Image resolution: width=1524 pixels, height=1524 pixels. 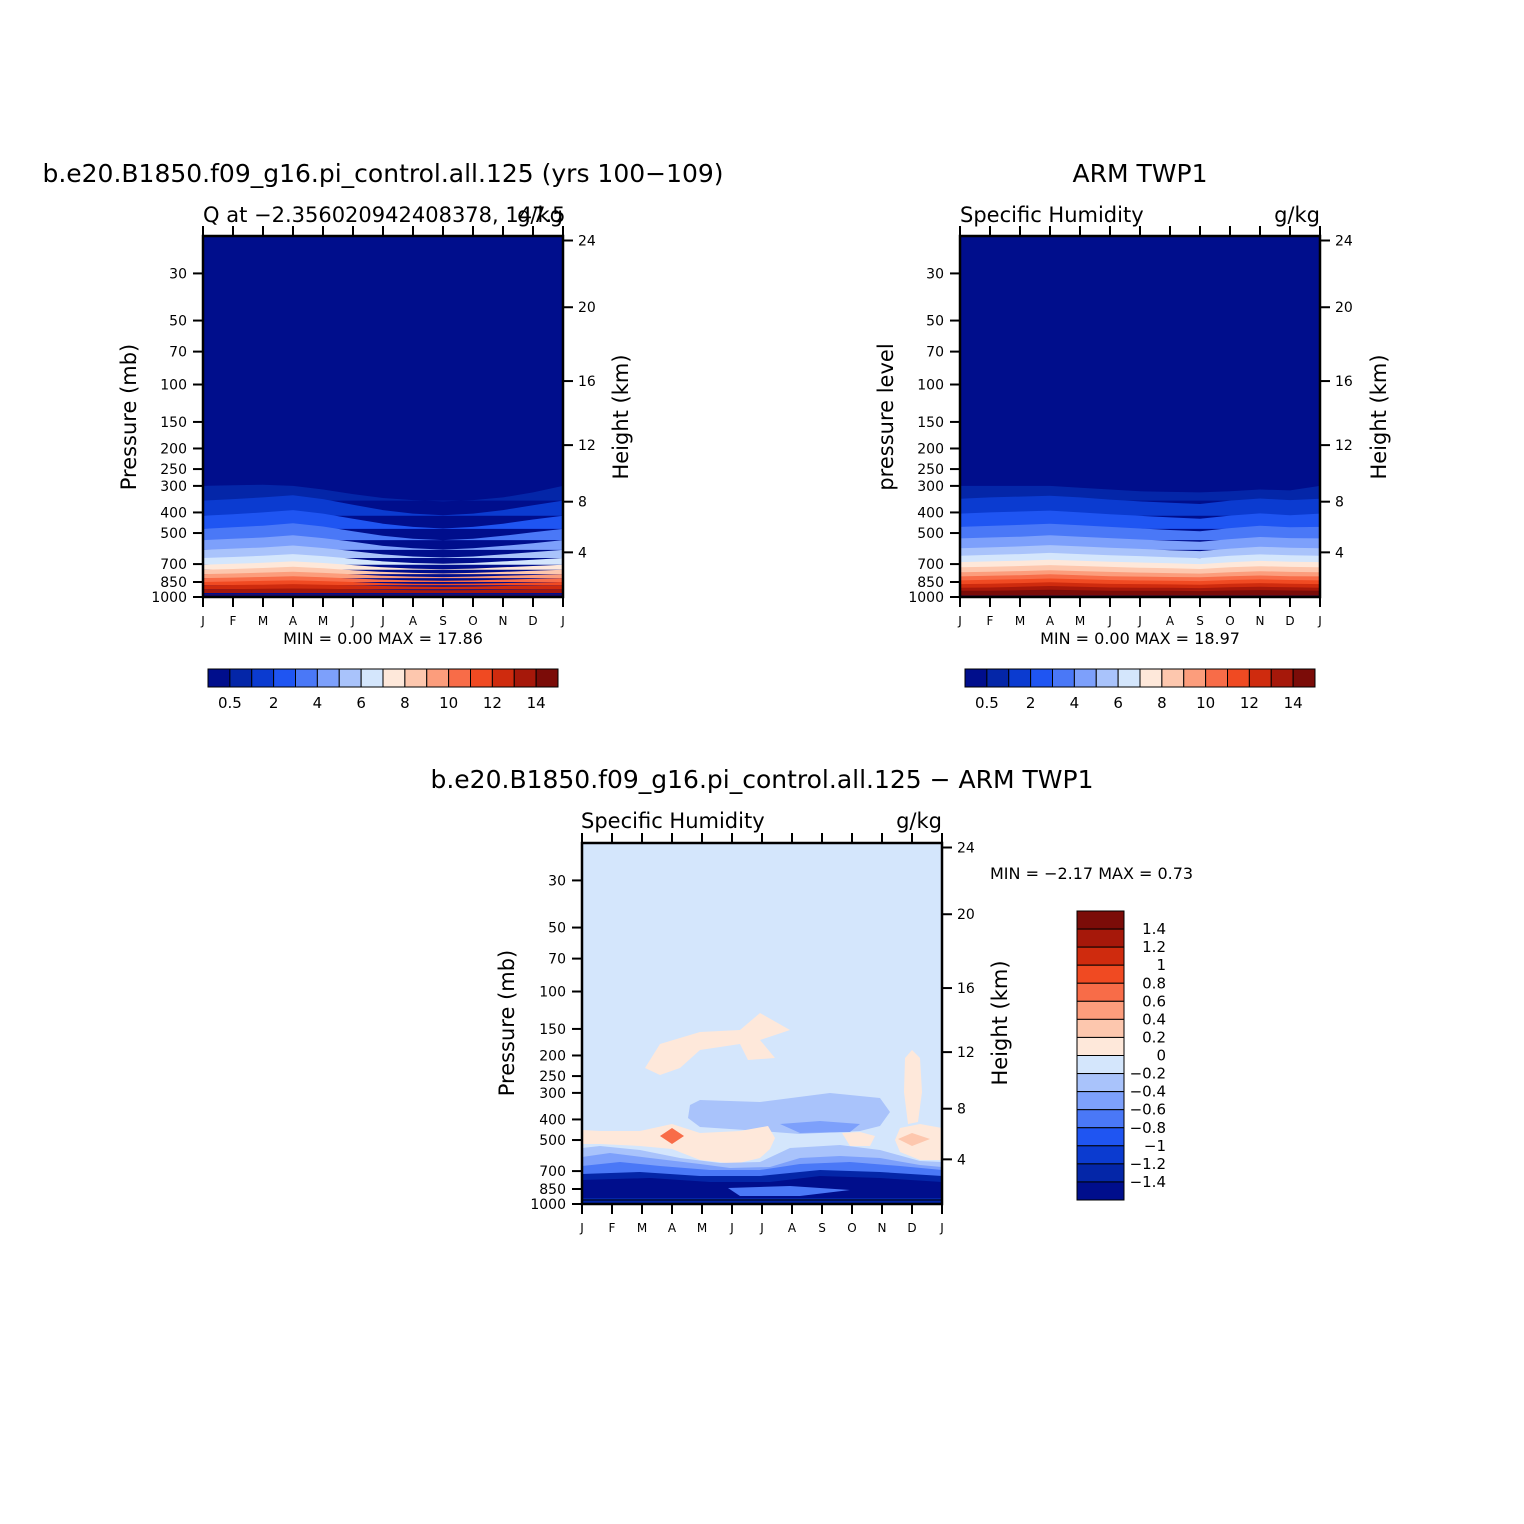 What do you see at coordinates (612, 1228) in the screenshot?
I see `x-tick-label: F` at bounding box center [612, 1228].